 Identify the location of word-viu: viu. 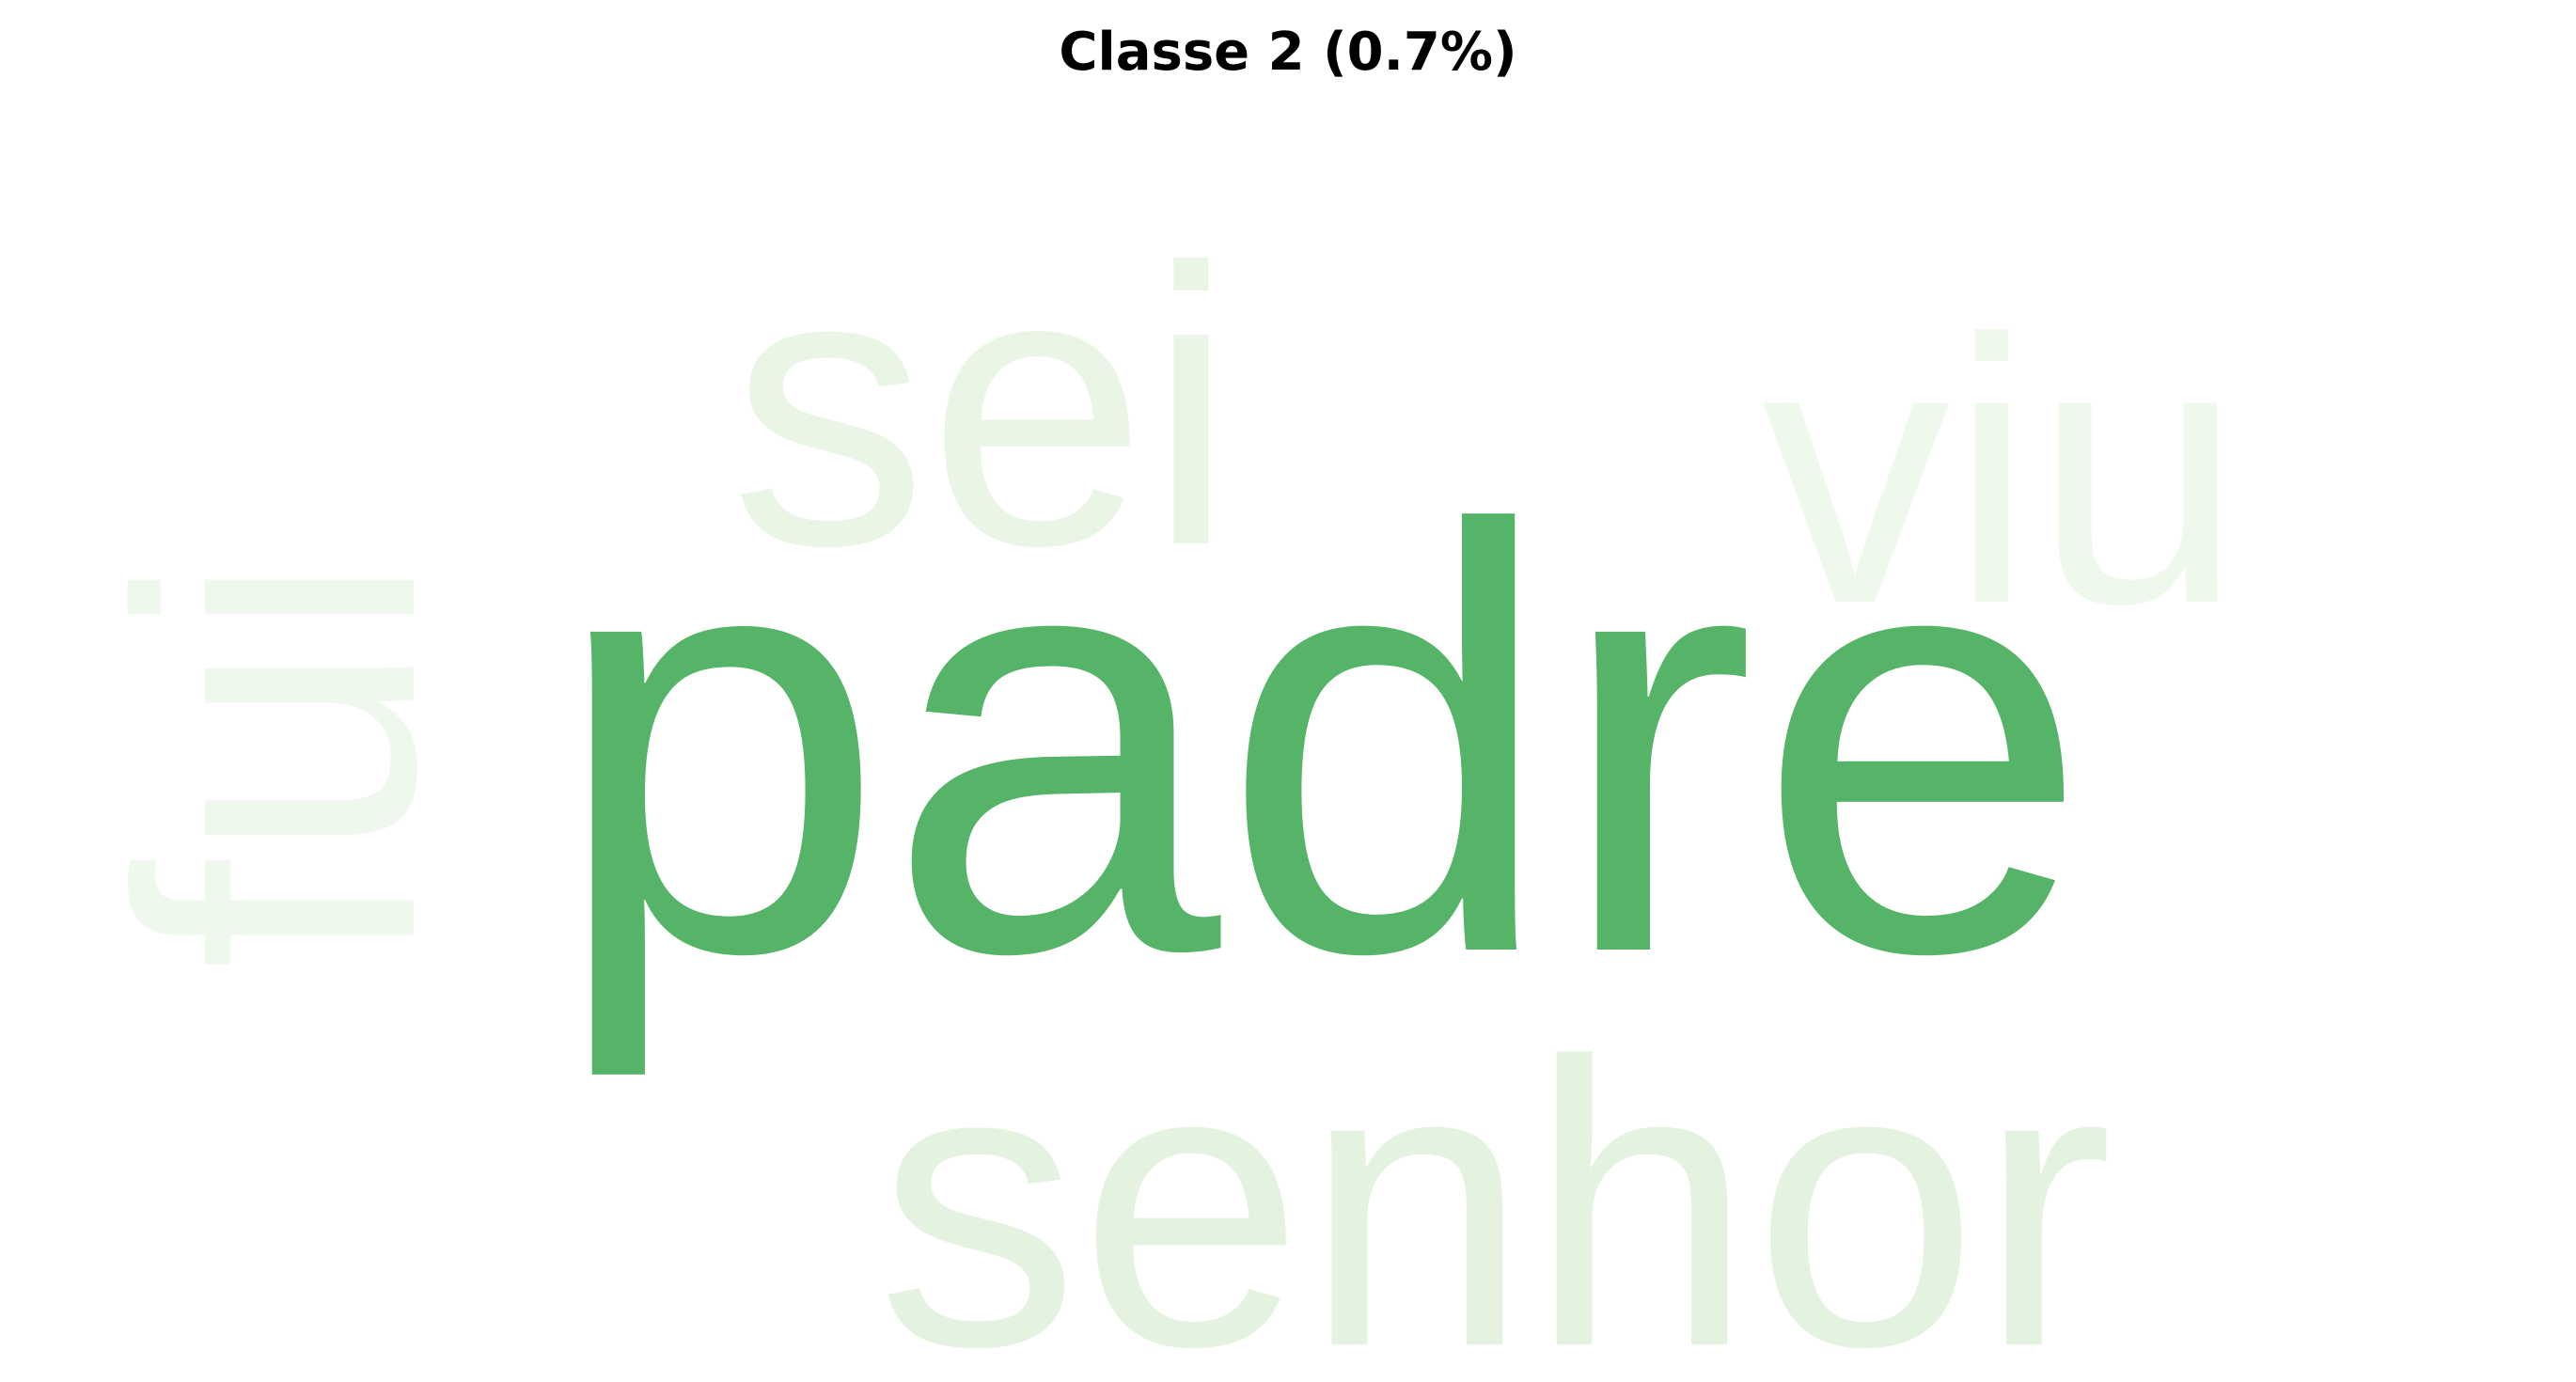
(2002, 471).